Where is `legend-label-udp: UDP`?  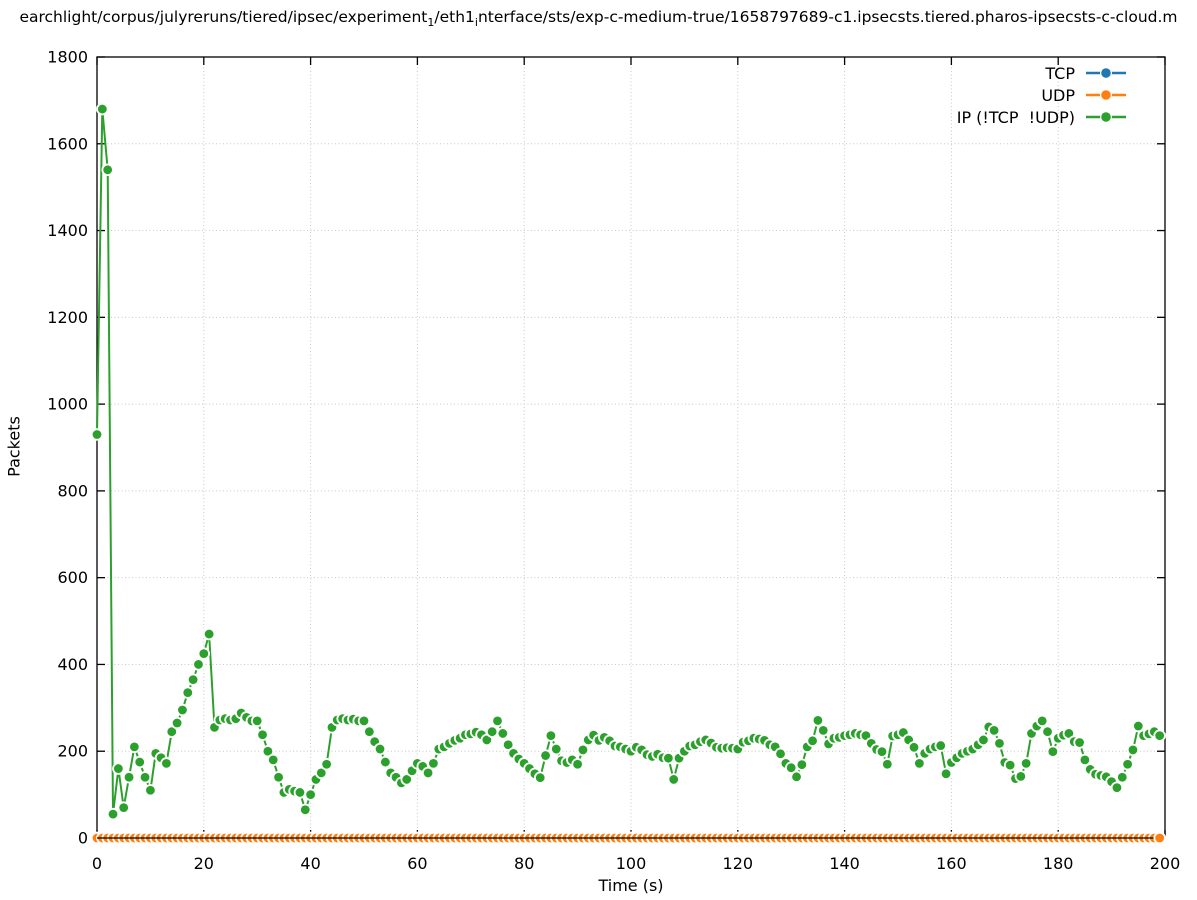
legend-label-udp: UDP is located at coordinates (1058, 95).